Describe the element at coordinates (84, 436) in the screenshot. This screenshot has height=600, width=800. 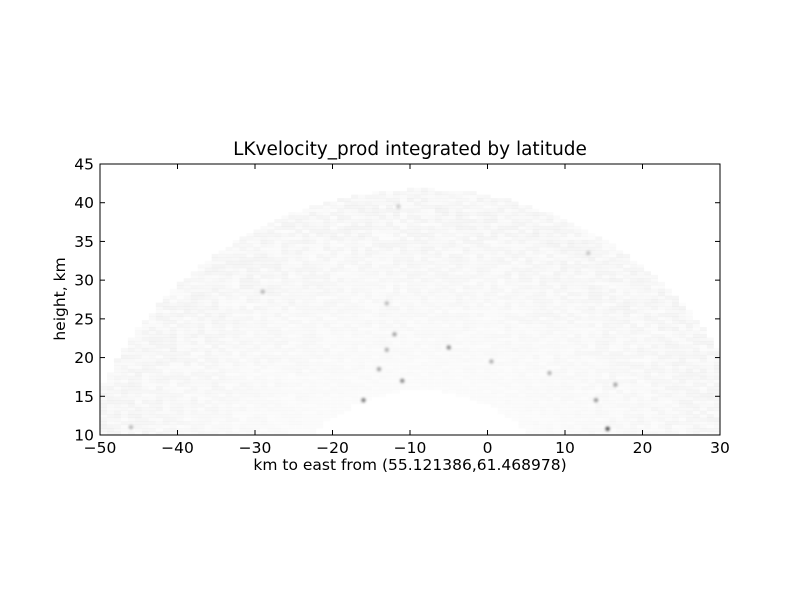
I see `y-tick-label: 10` at that location.